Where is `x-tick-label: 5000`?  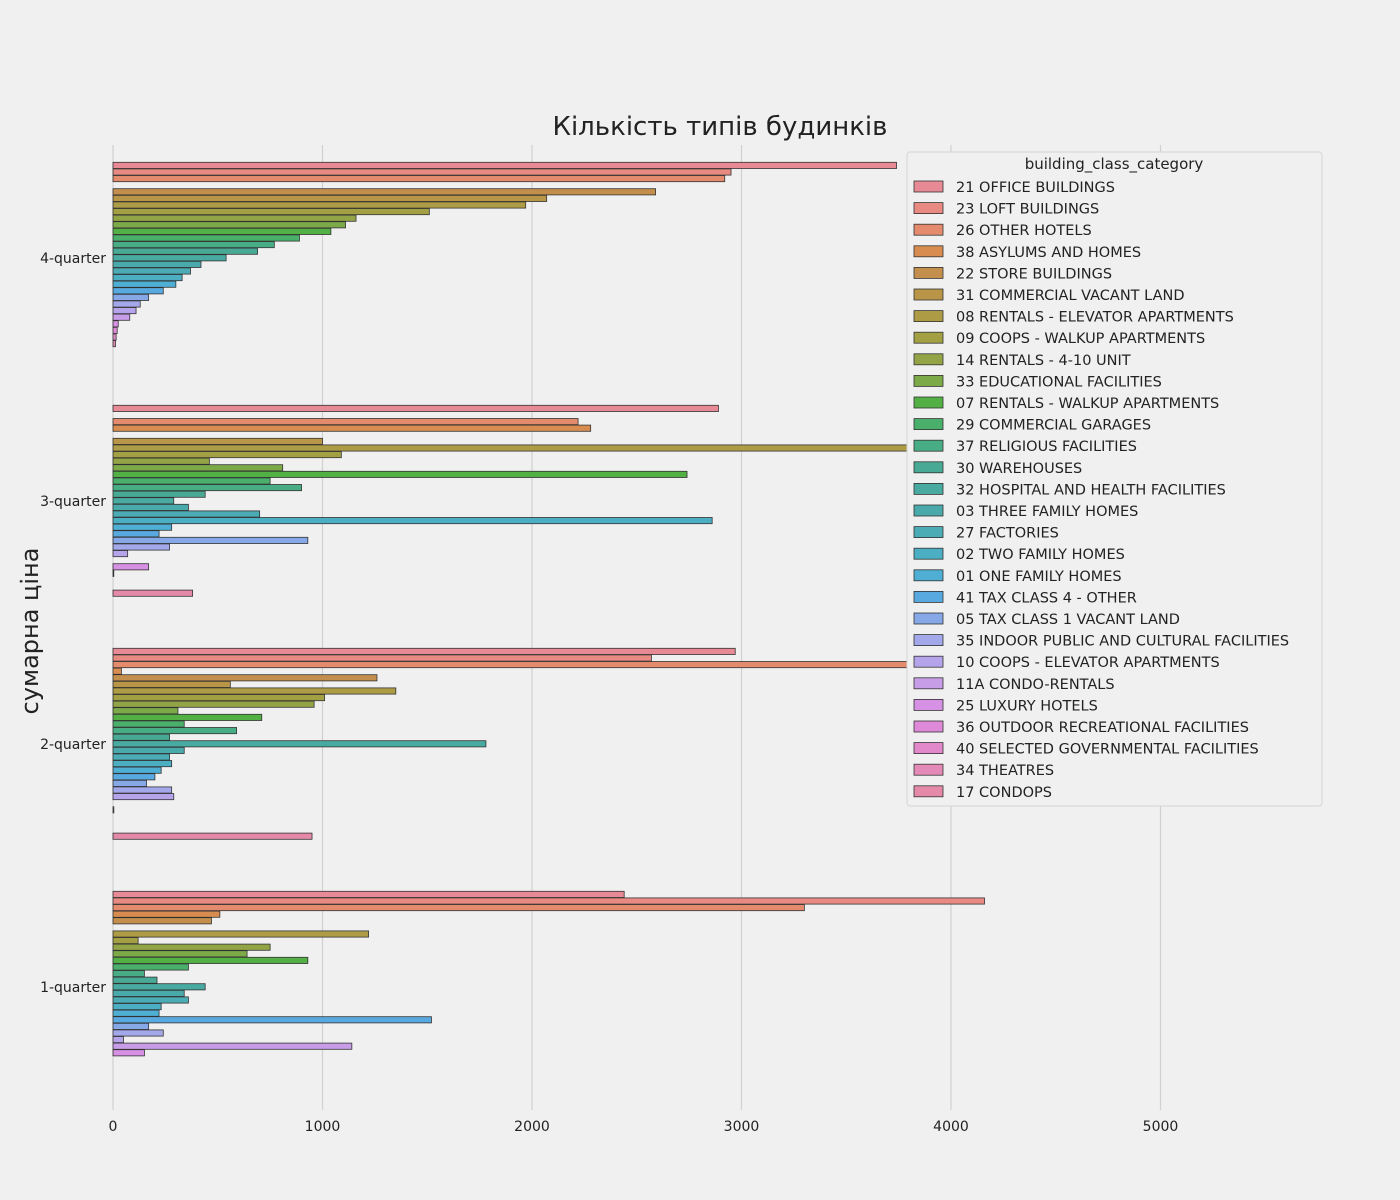 x-tick-label: 5000 is located at coordinates (1161, 1127).